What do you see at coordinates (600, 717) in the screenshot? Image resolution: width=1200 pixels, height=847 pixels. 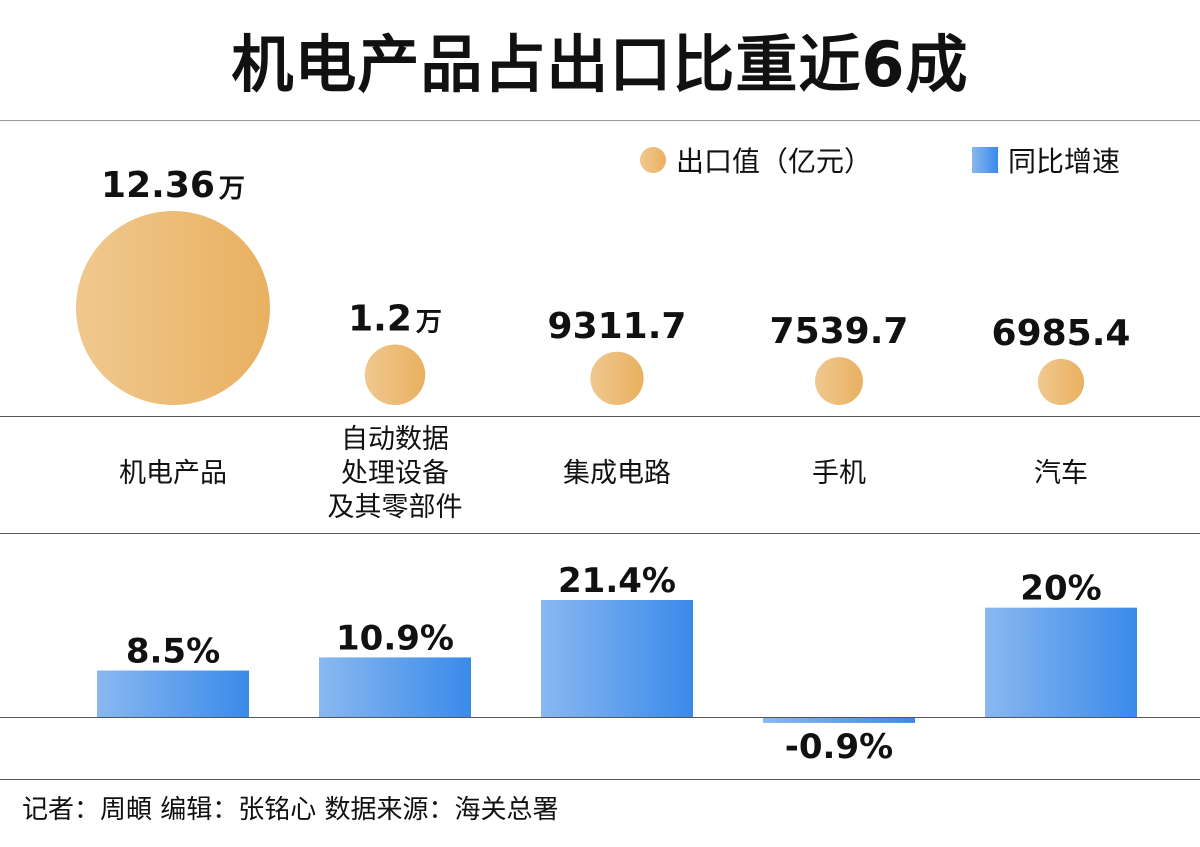 I see `bar-zero-line` at bounding box center [600, 717].